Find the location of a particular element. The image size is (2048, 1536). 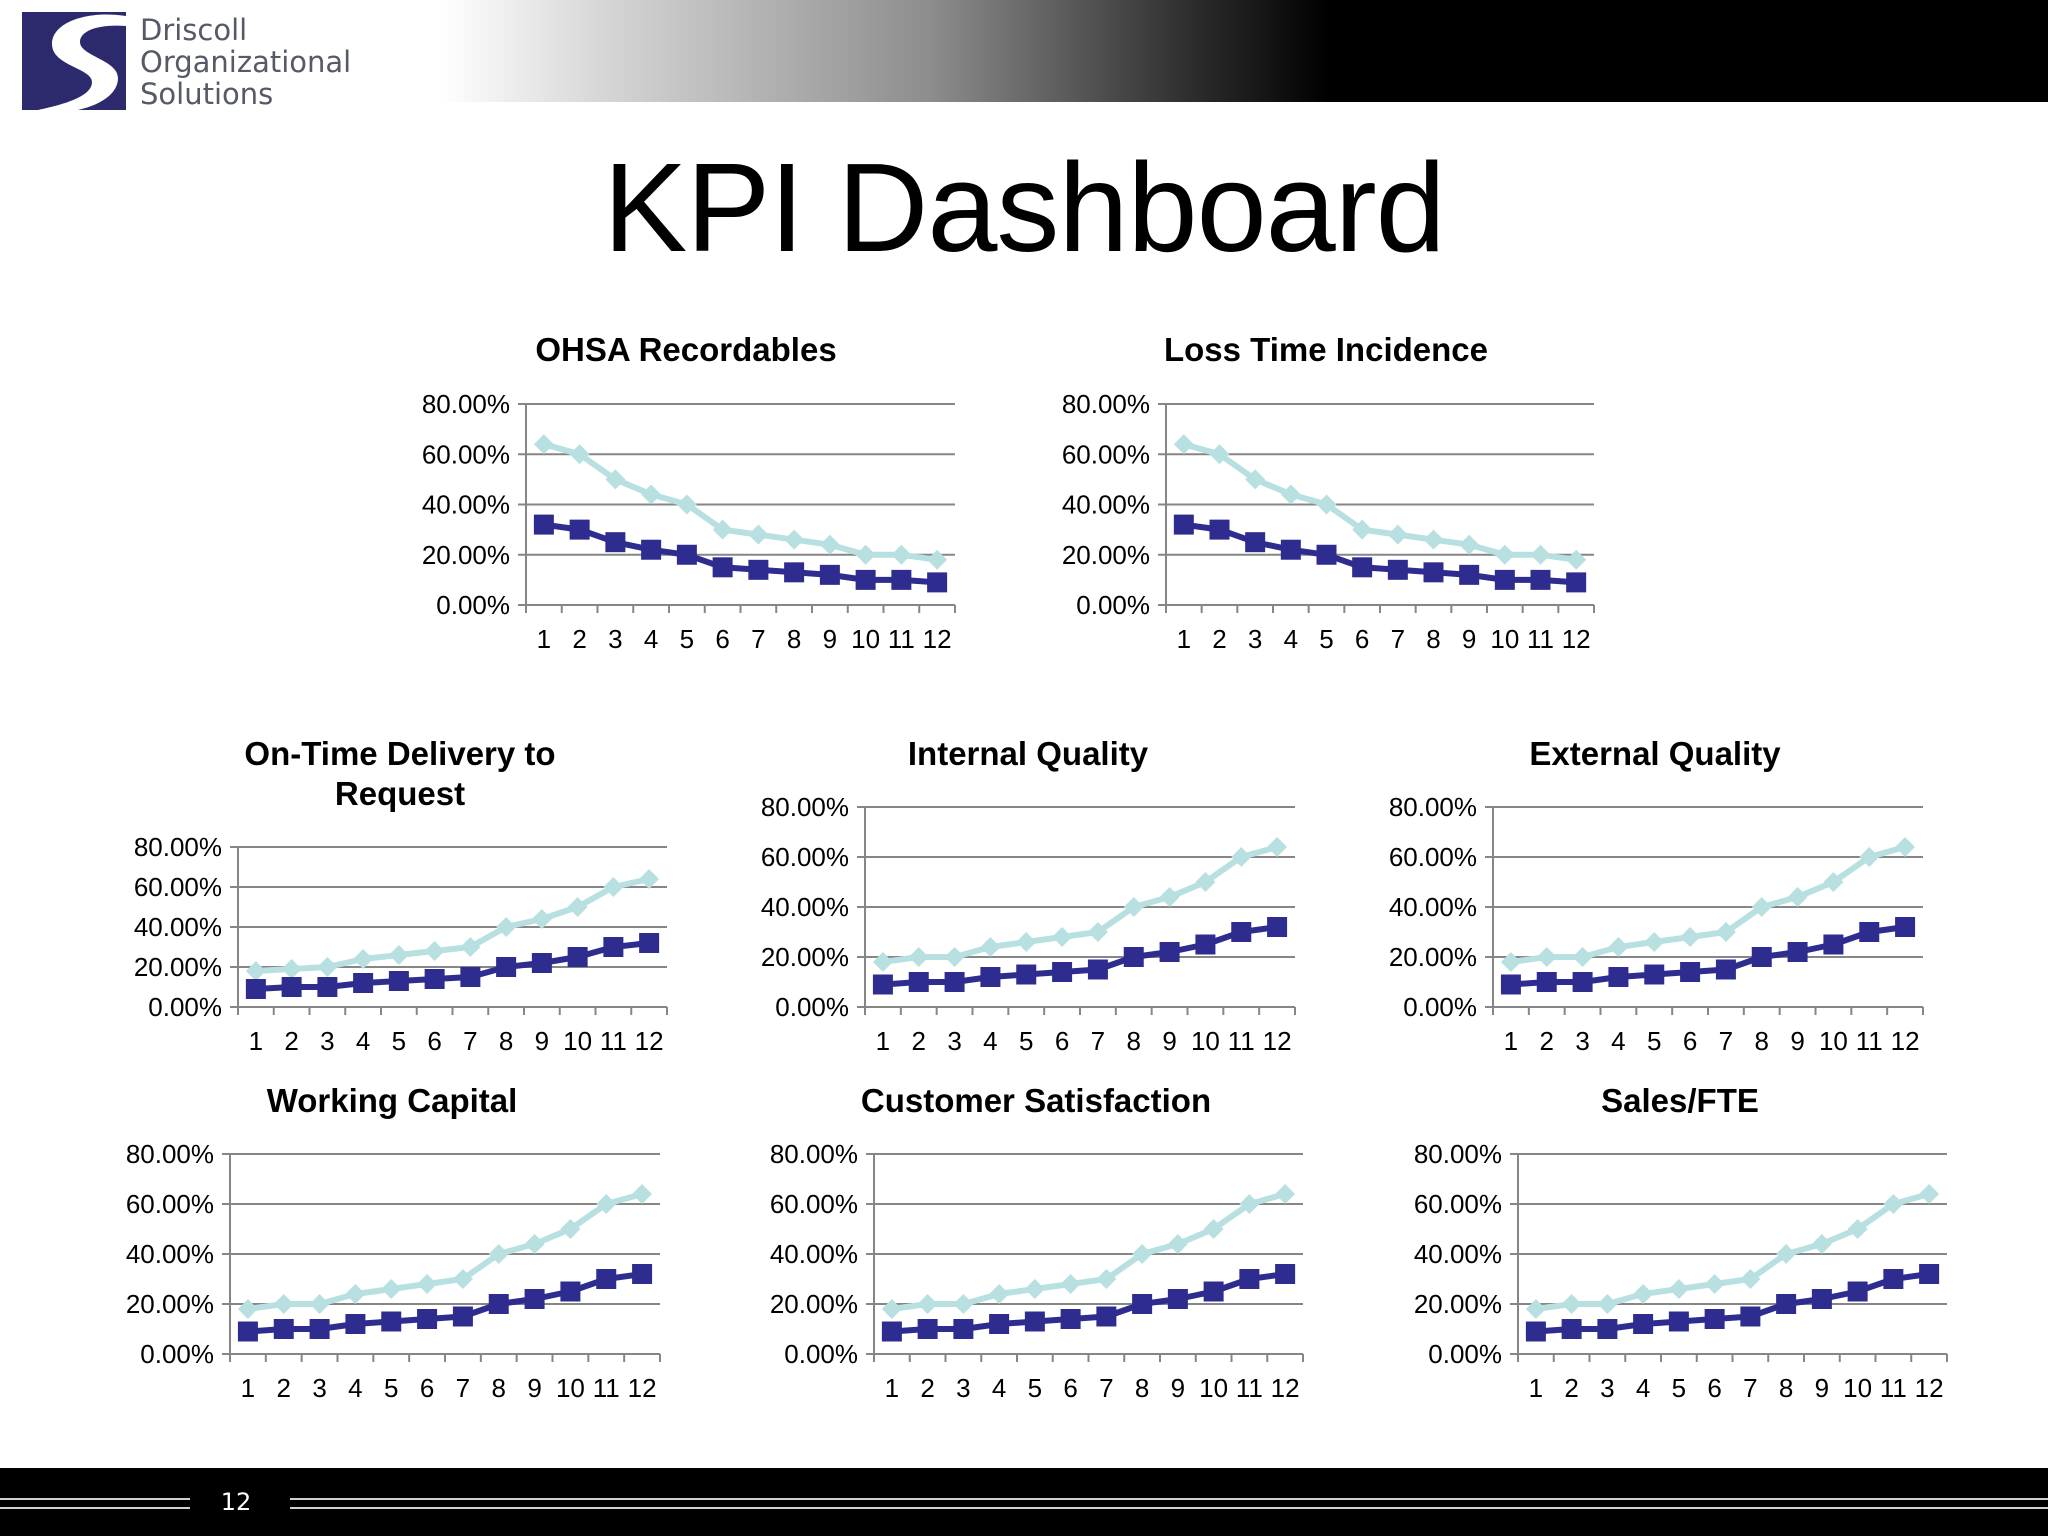

chart-title: External Quality is located at coordinates (1655, 753).